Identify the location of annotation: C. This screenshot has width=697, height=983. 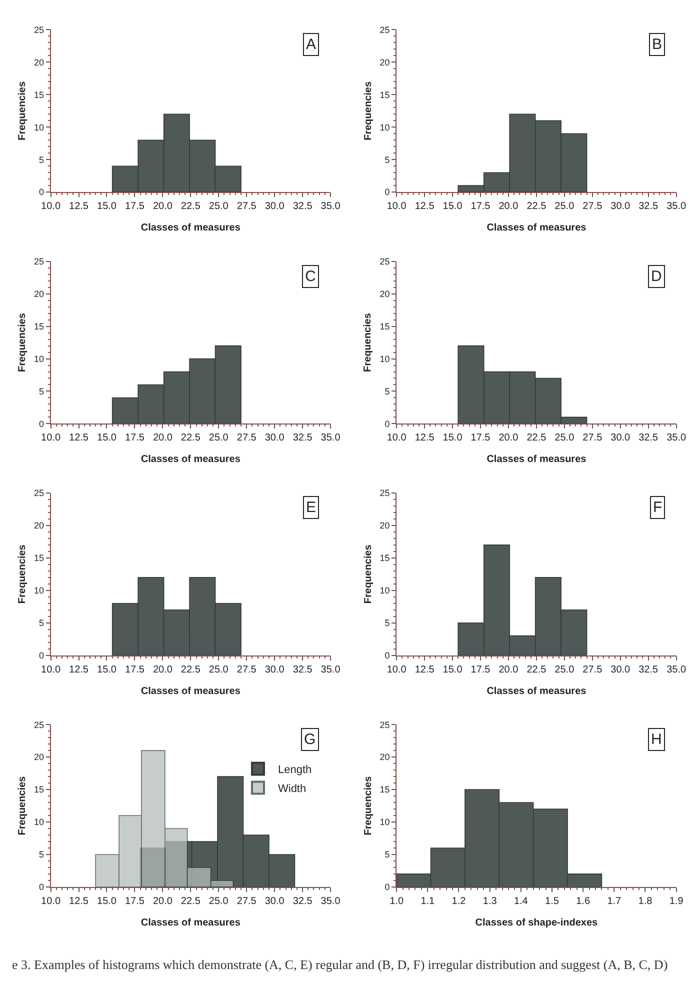
(310, 276).